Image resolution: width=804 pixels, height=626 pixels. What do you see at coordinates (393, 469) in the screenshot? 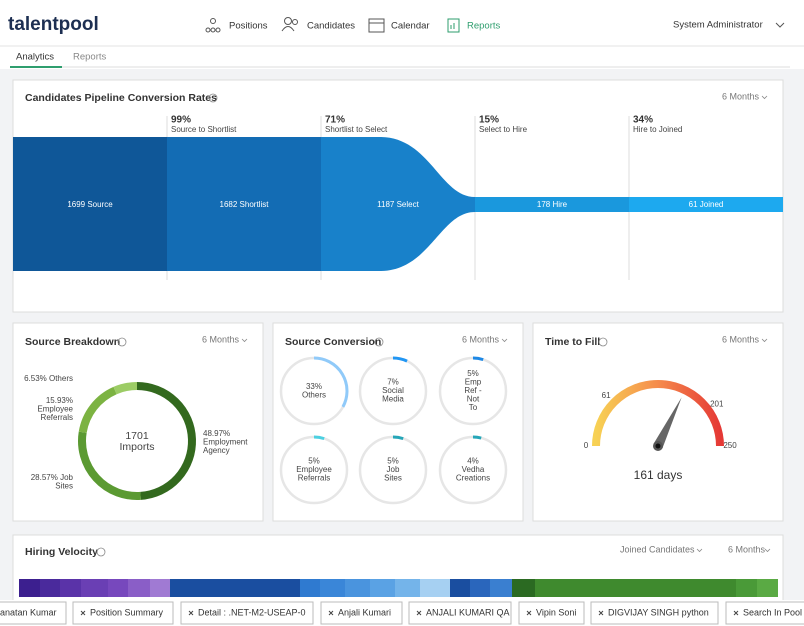
I see `ring-label: Job` at bounding box center [393, 469].